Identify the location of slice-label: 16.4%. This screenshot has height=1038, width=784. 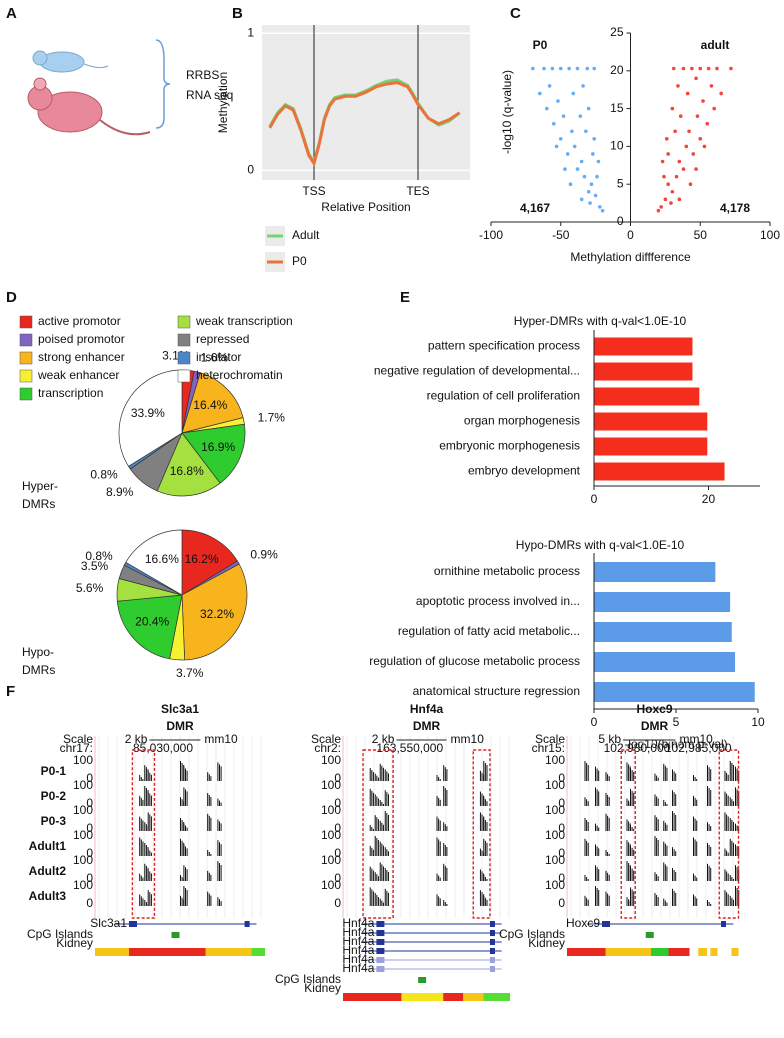
(210, 405).